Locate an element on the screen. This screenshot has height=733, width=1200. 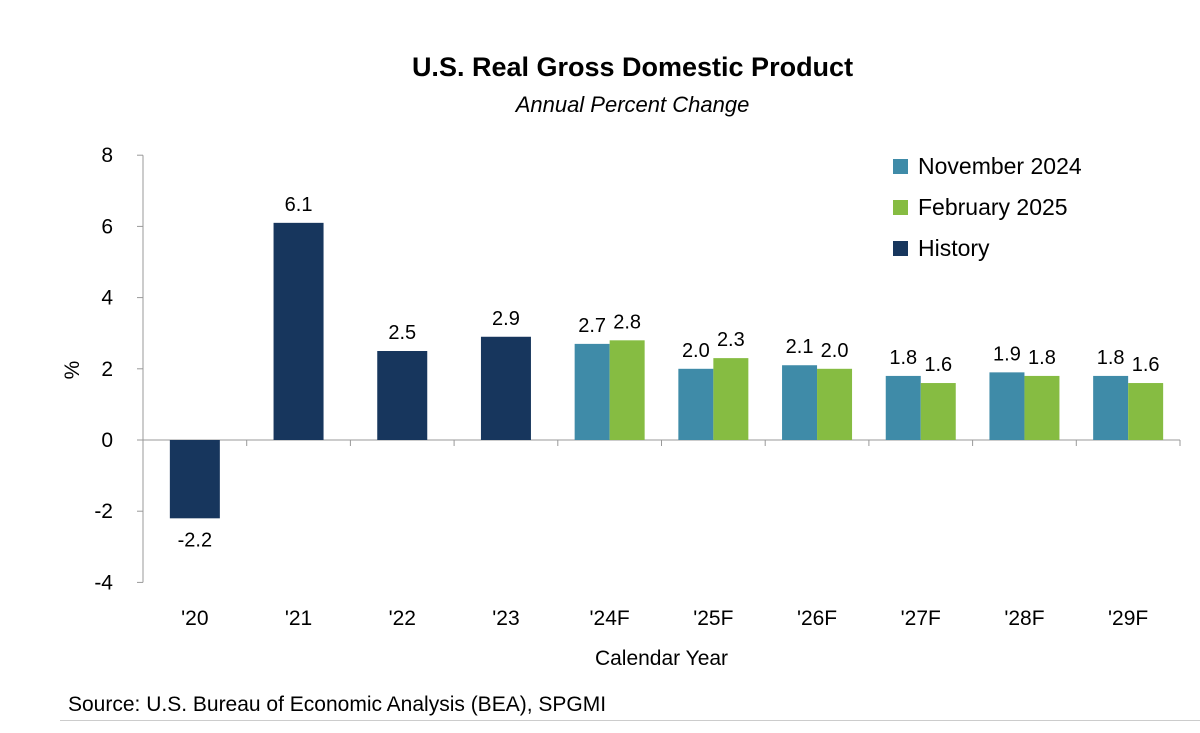
x-tick-label: '23 is located at coordinates (505, 618).